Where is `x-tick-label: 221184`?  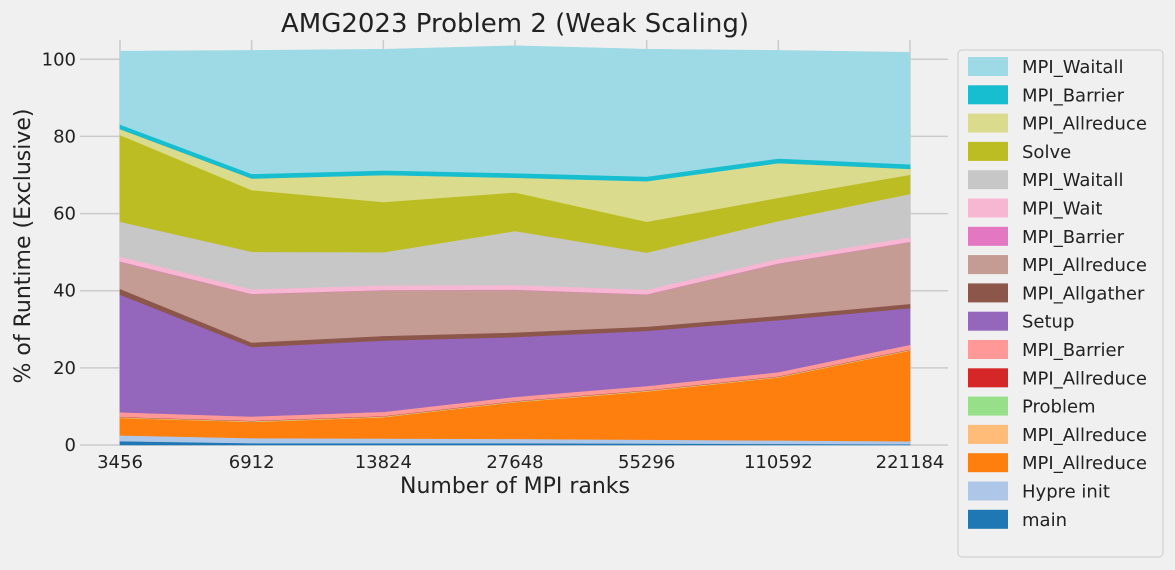 x-tick-label: 221184 is located at coordinates (910, 462).